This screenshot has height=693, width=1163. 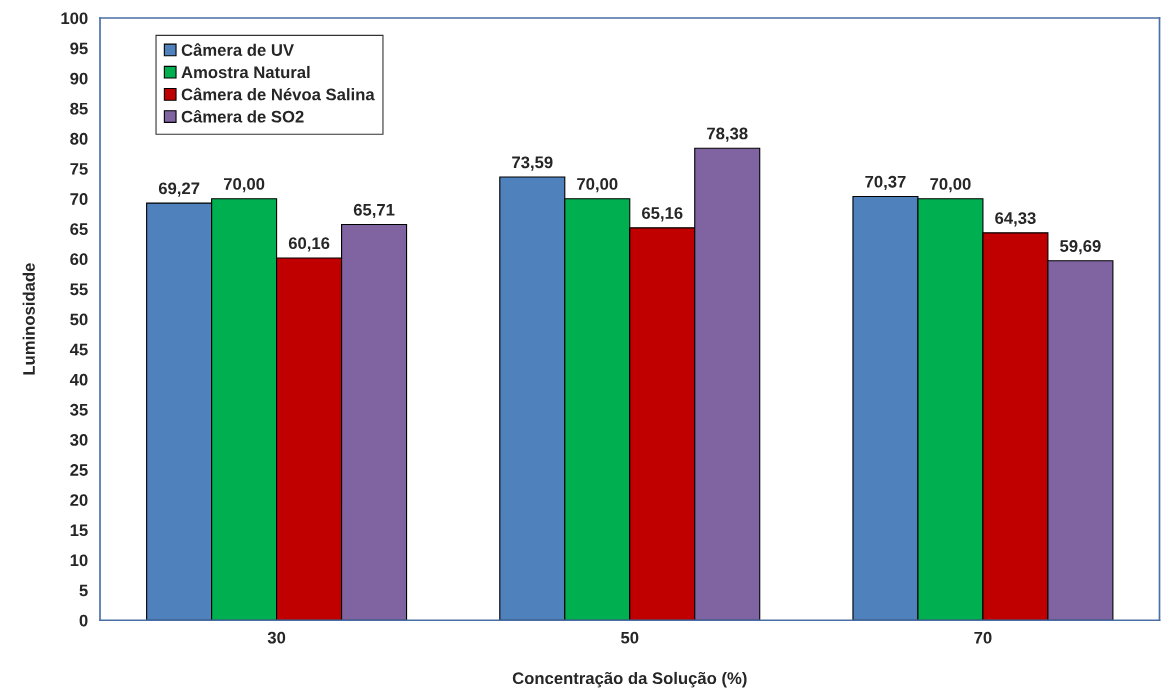 I want to click on data-label: 78,38, so click(x=727, y=134).